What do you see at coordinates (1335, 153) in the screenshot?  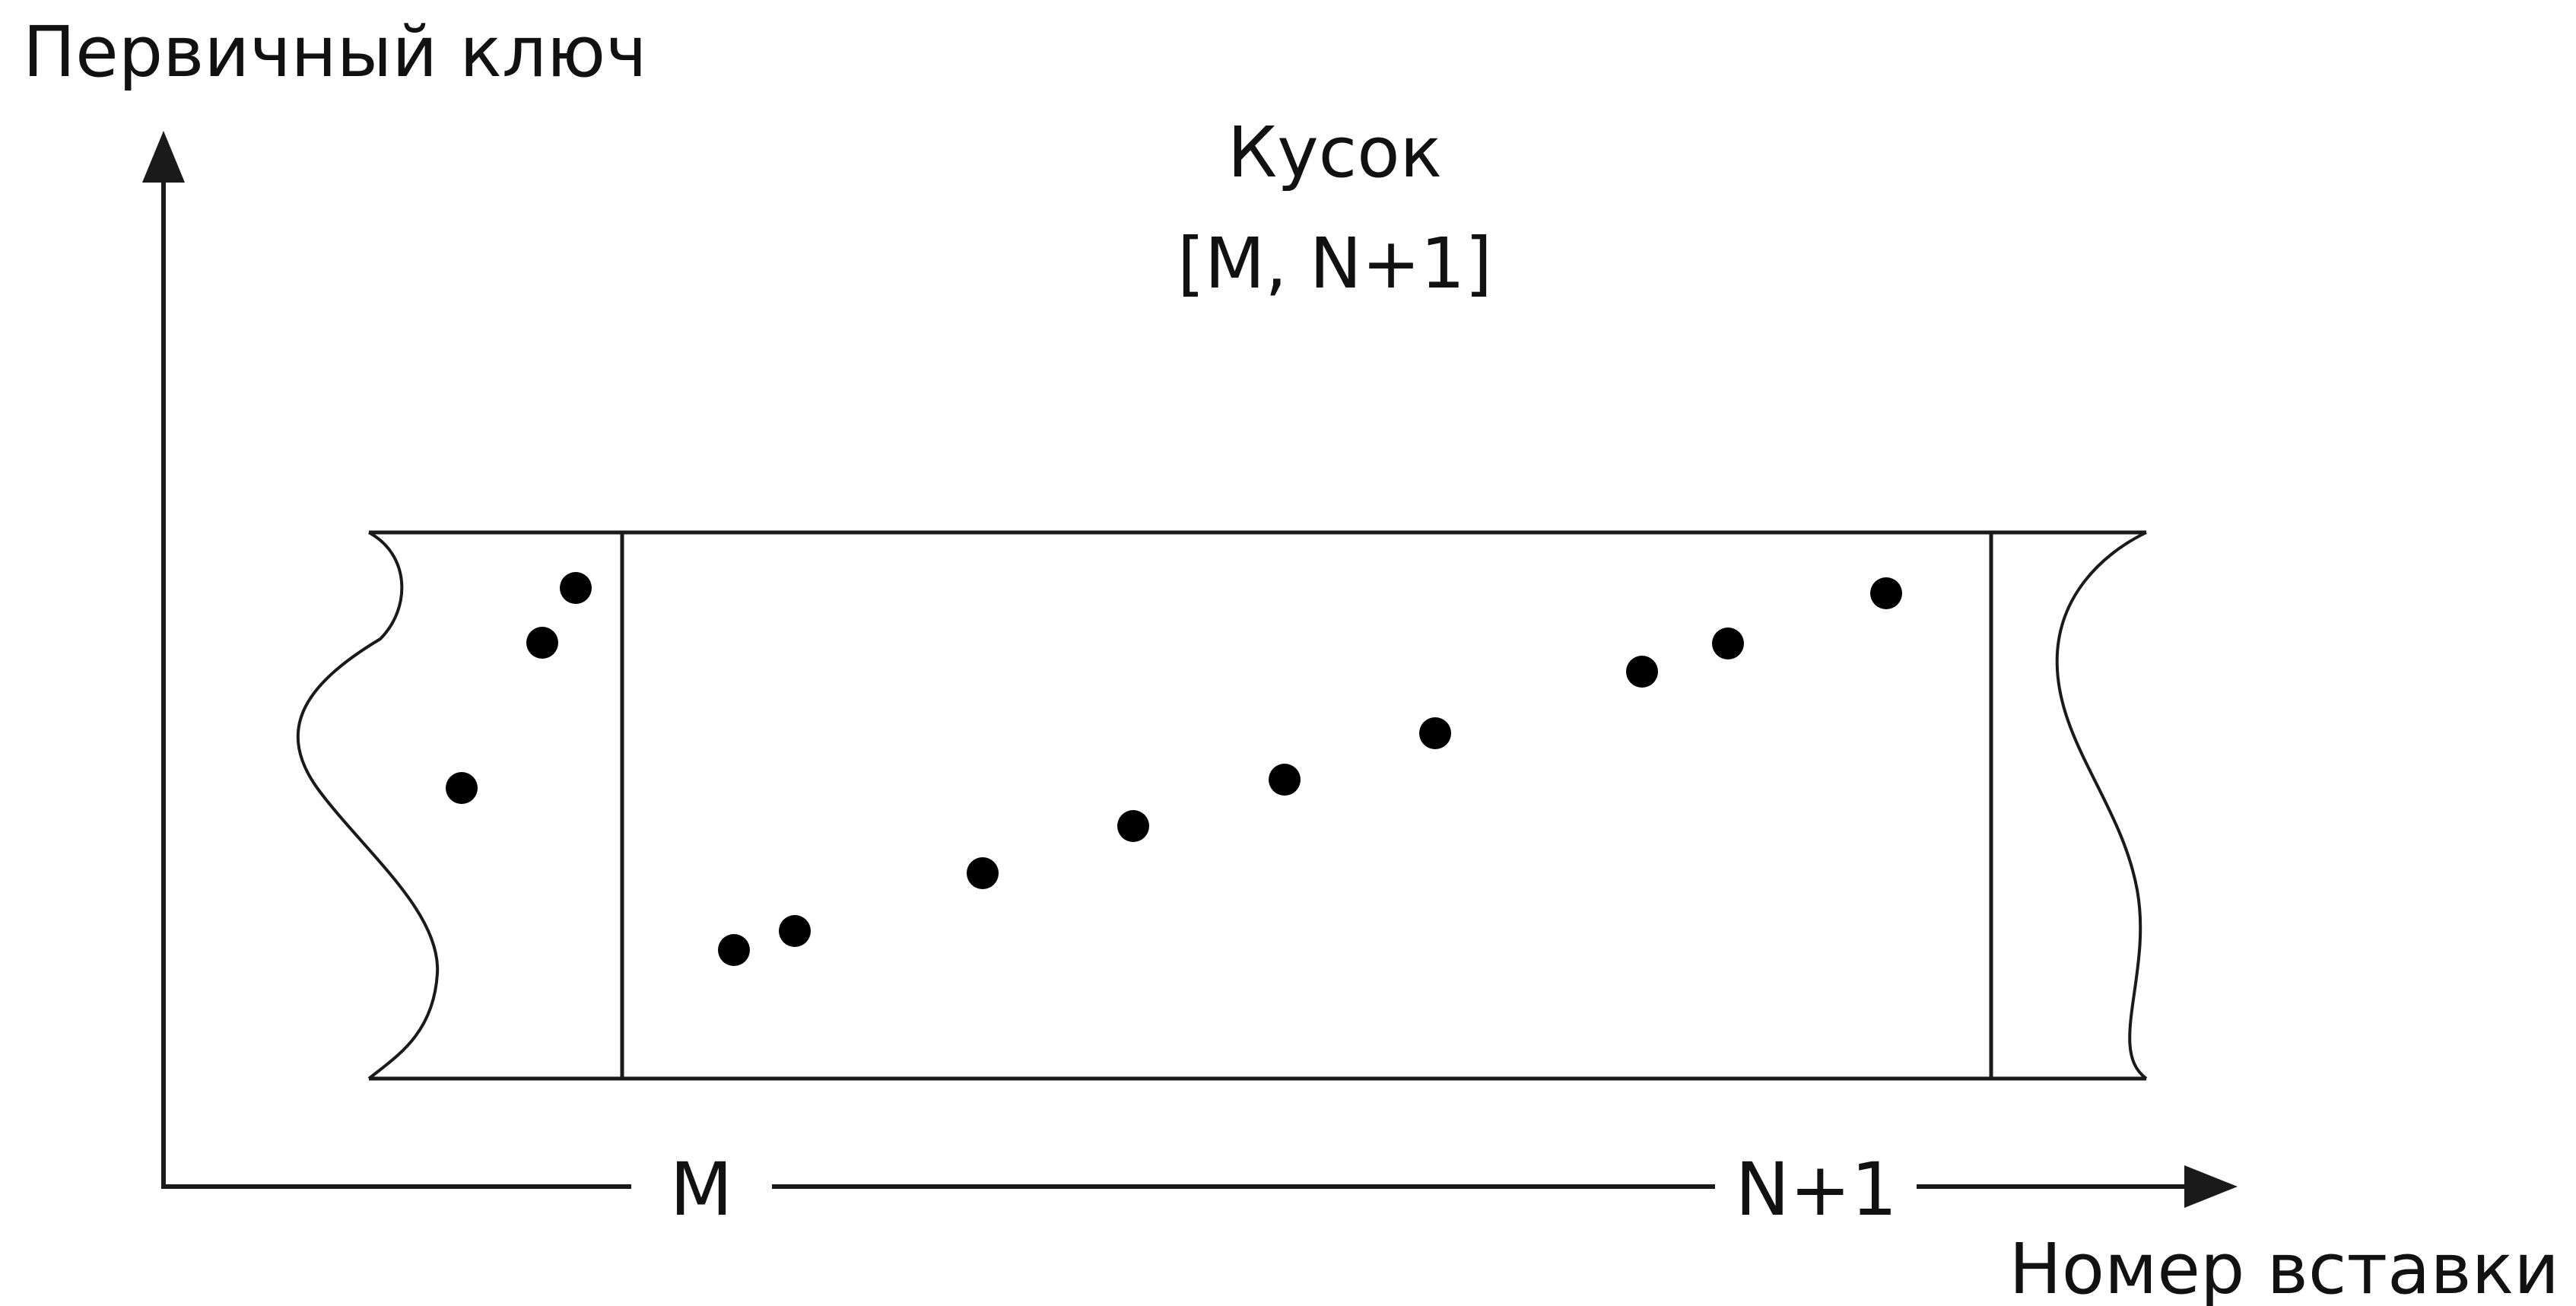 I see `chunk-title-line1: Кусок` at bounding box center [1335, 153].